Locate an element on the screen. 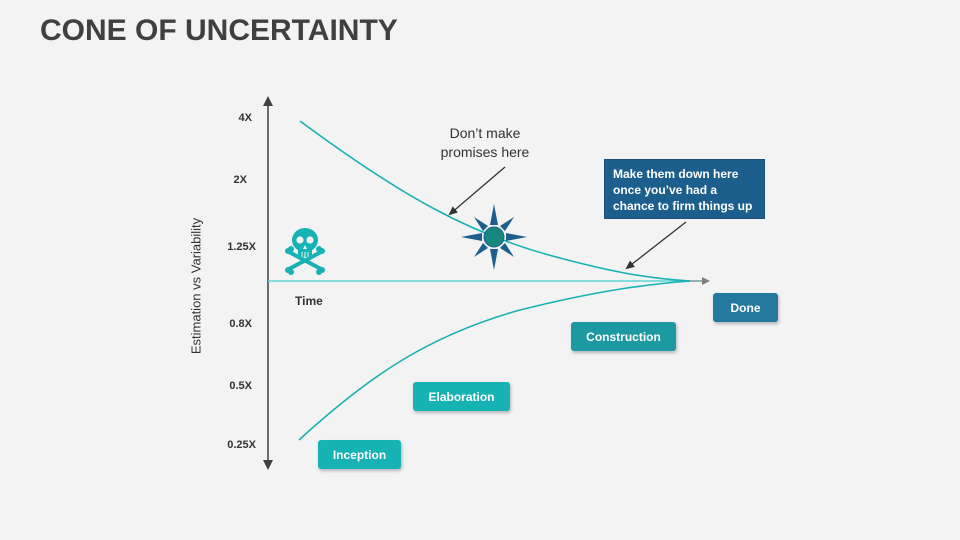 The image size is (960, 540). callout-line-3: chance to firm things up is located at coordinates (683, 206).